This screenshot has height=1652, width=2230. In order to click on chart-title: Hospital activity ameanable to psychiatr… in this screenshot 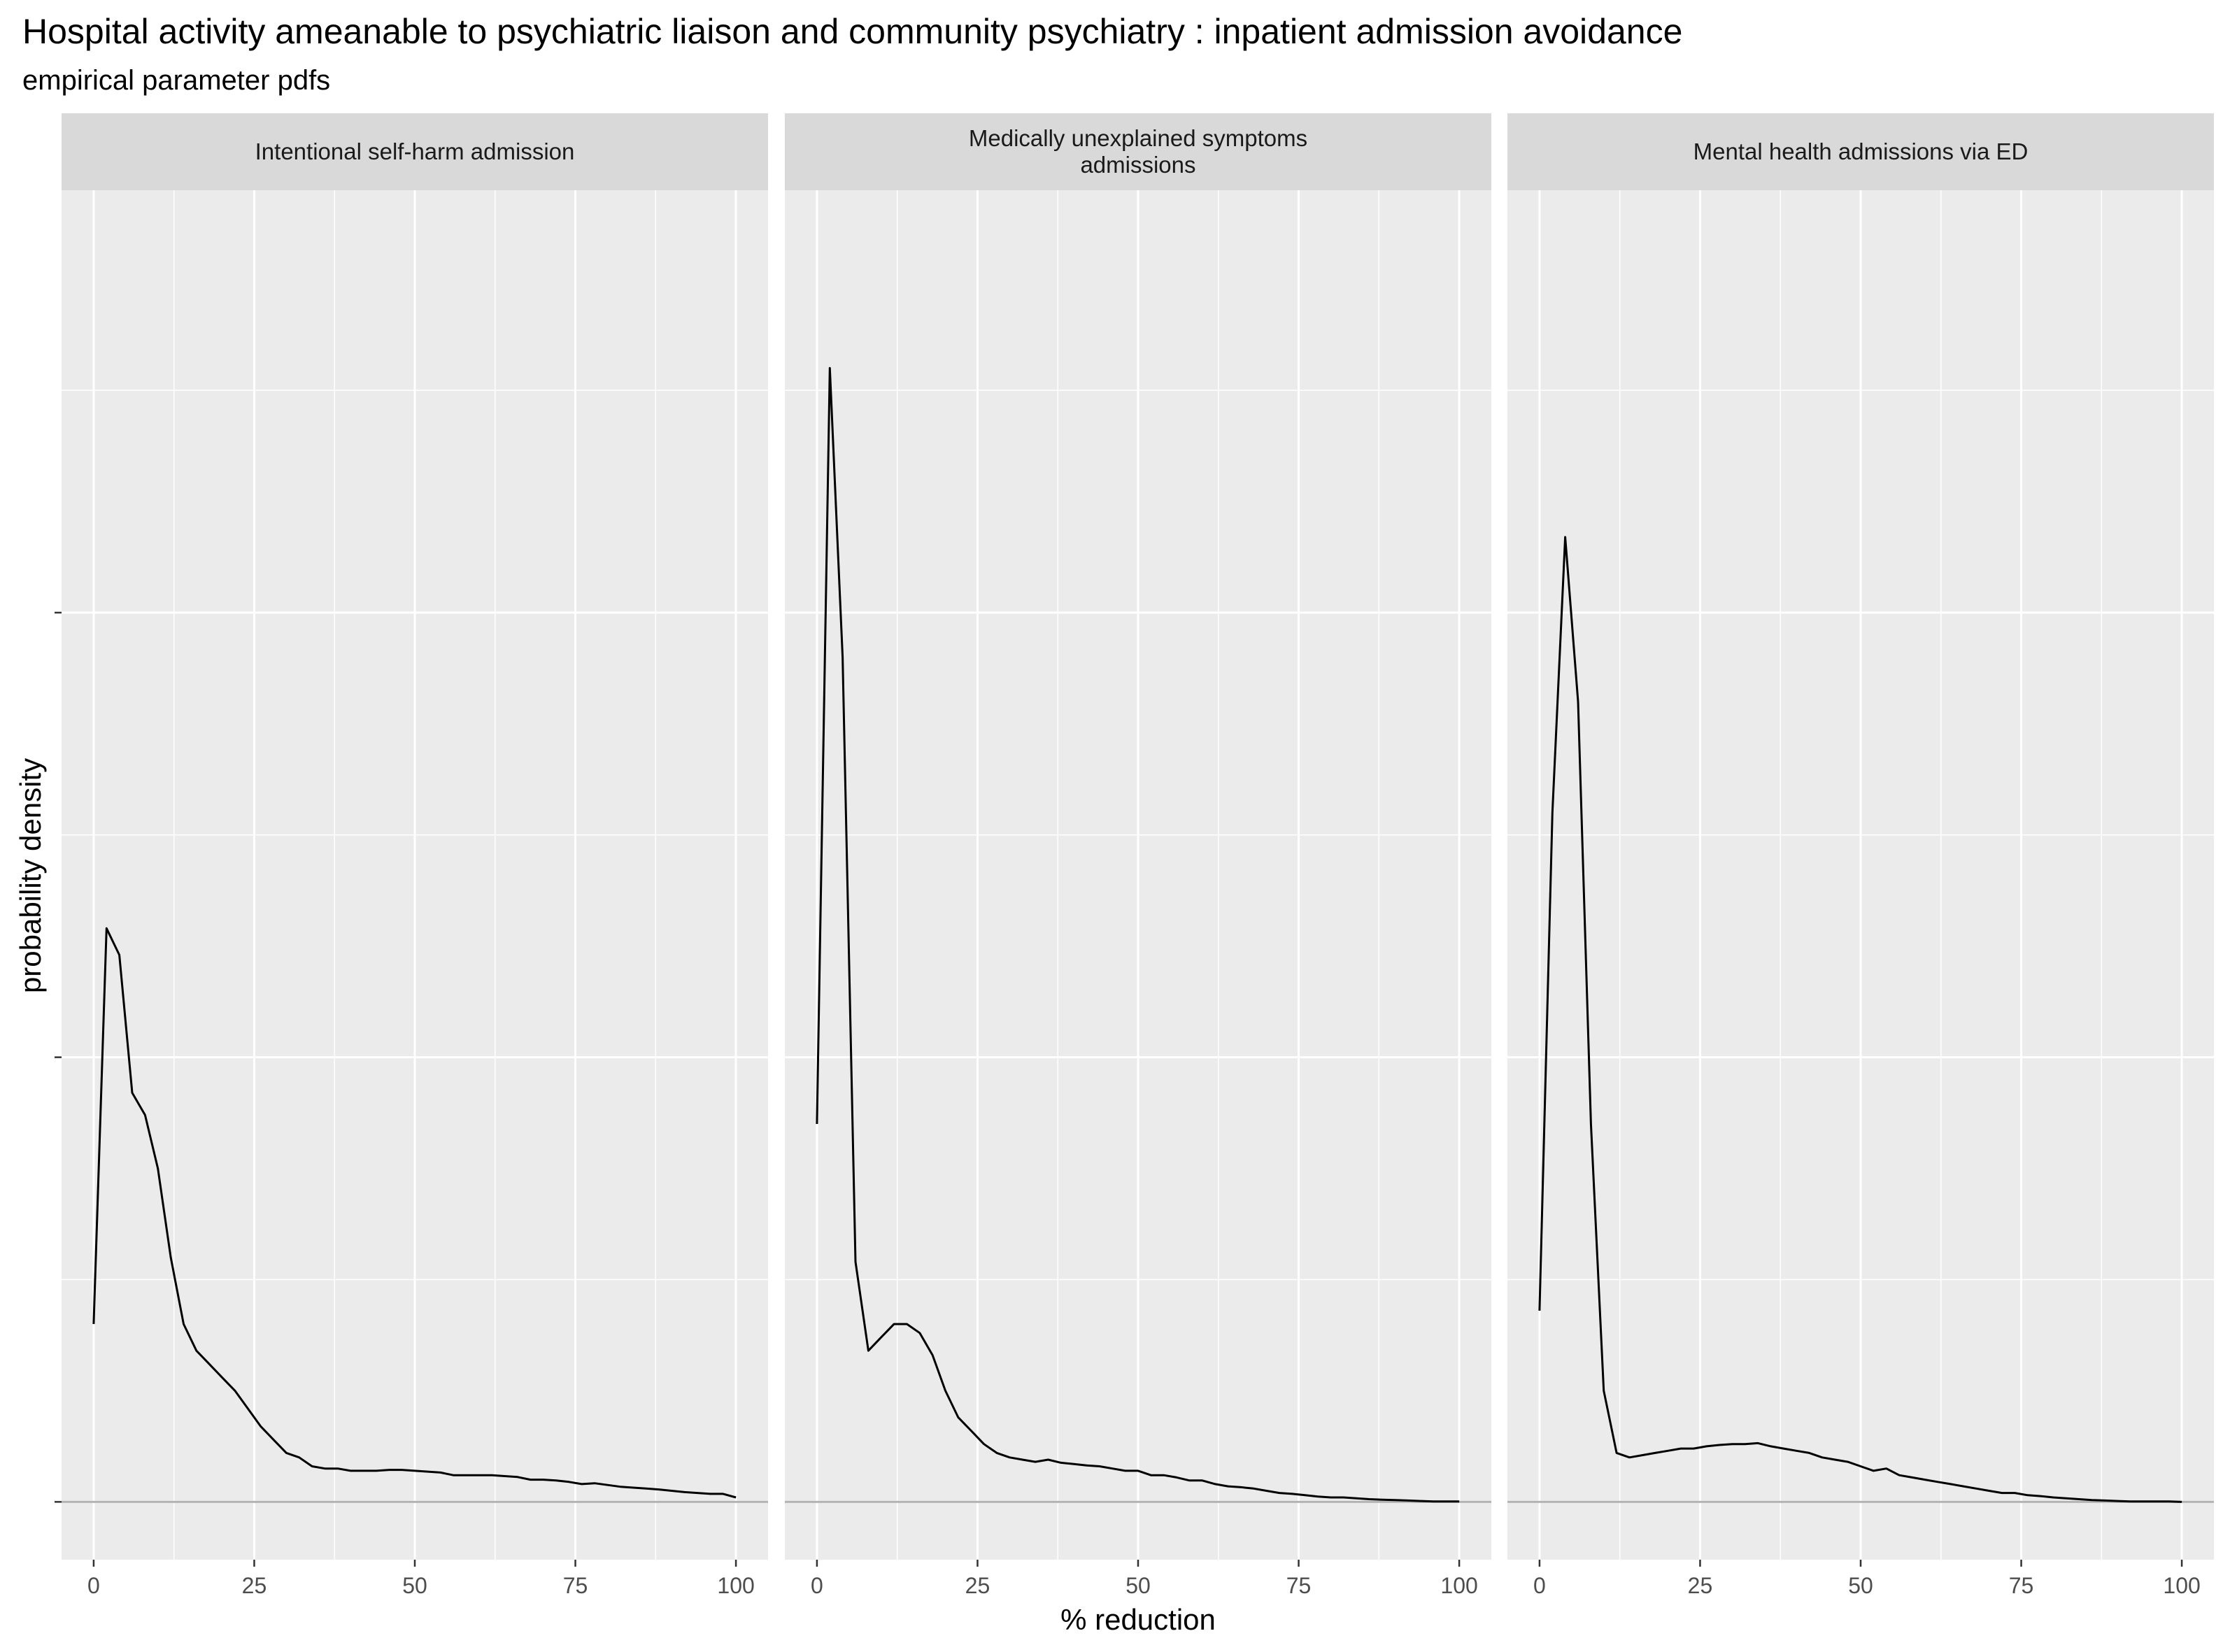, I will do `click(852, 31)`.